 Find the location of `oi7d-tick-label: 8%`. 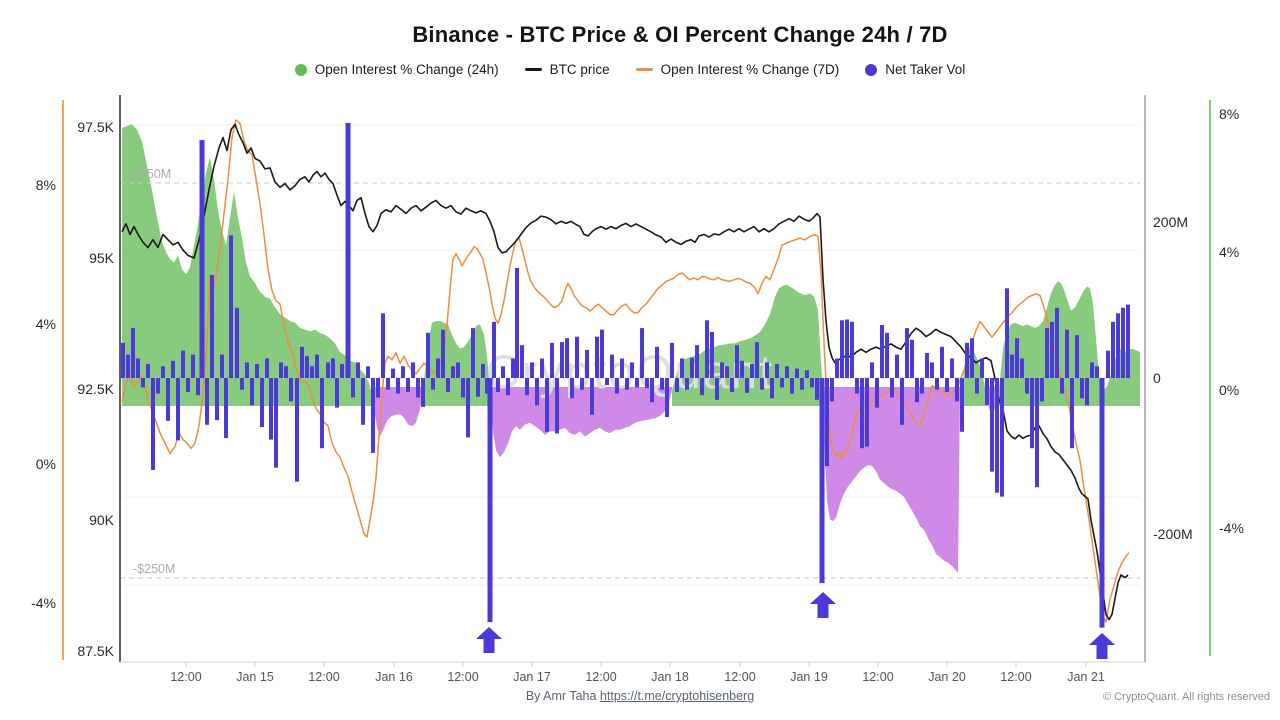

oi7d-tick-label: 8% is located at coordinates (45, 185).